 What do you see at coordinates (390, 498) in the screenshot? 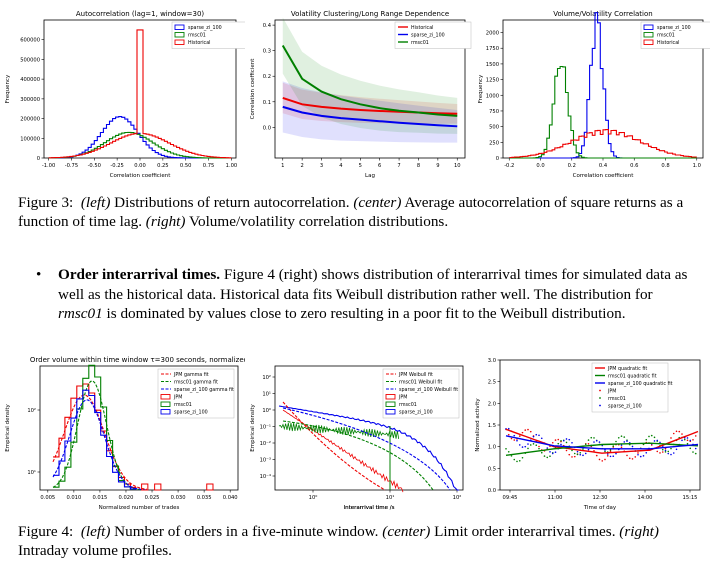
I see `x-tick-label: 10¹` at bounding box center [390, 498].